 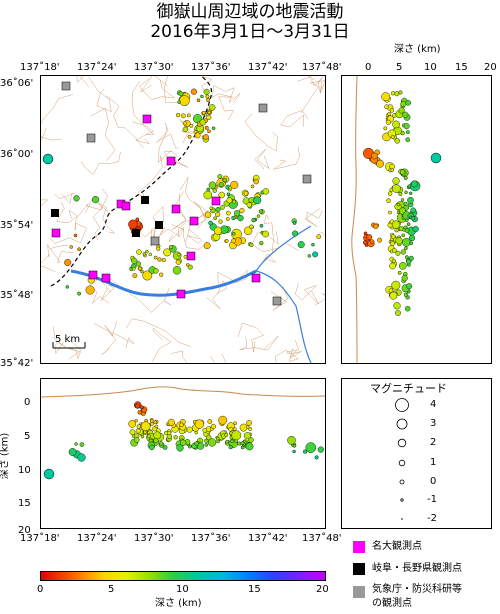 I want to click on magnitude-value: 4, so click(x=433, y=404).